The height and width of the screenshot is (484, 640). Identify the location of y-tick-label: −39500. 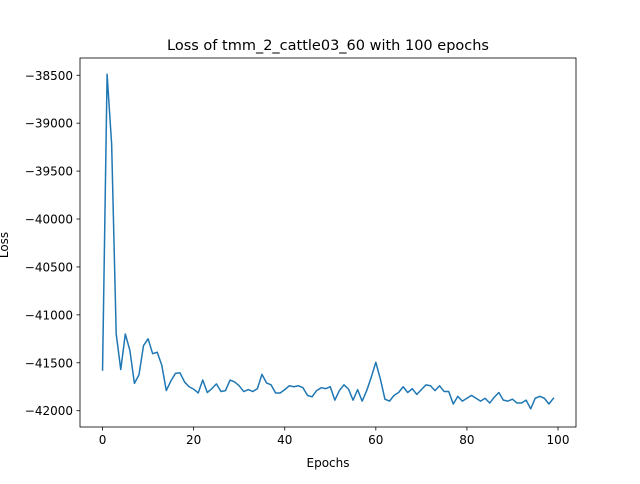
(49, 172).